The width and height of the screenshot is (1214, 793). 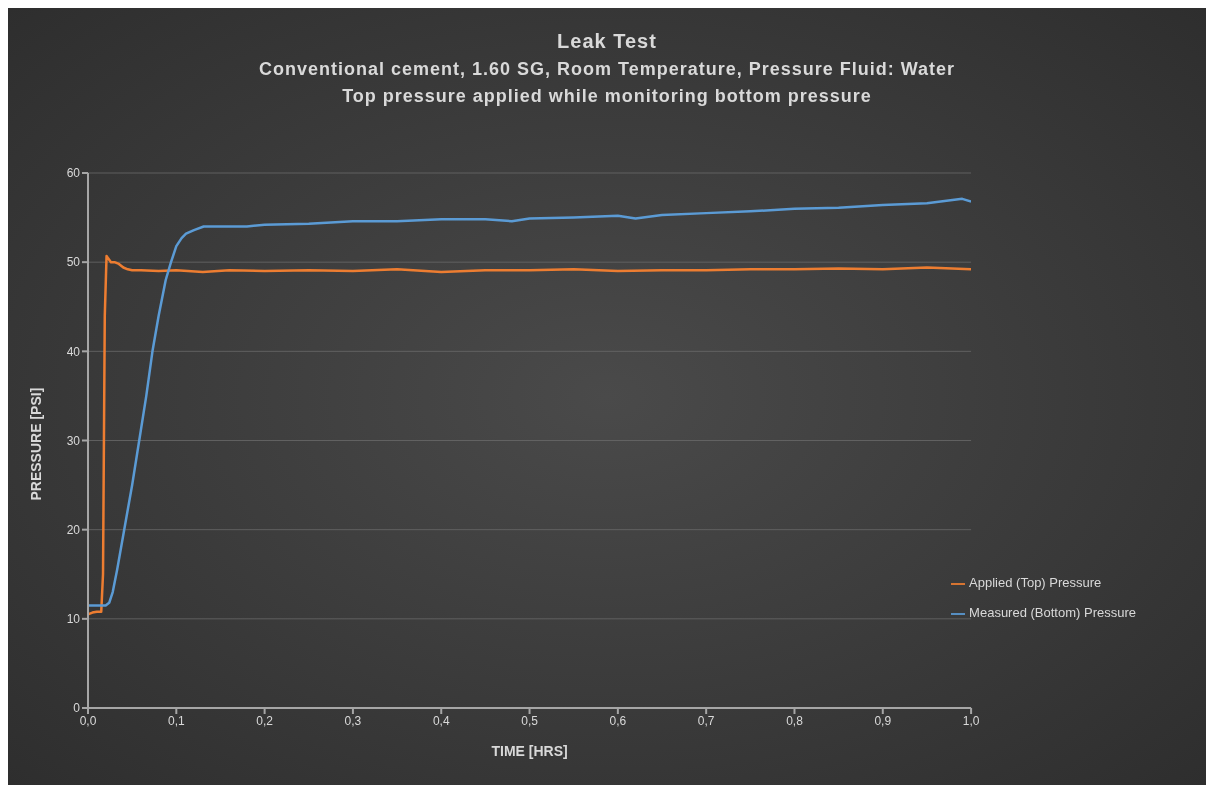 I want to click on y-axis-title: PRESSURE [PSI], so click(x=35, y=444).